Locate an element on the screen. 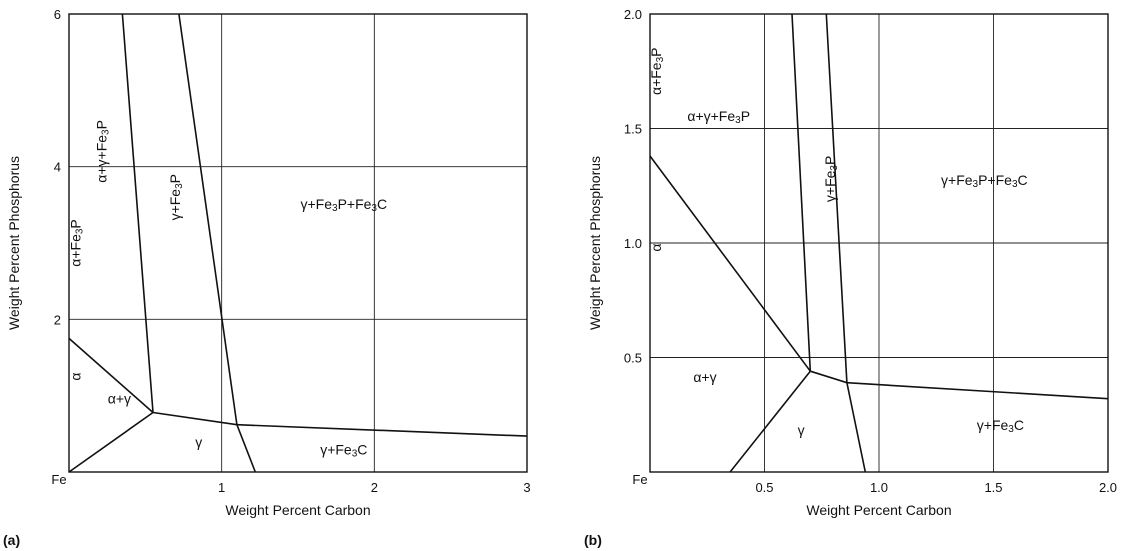 Image resolution: width=1124 pixels, height=551 pixels. x-tick-label: 2.0 is located at coordinates (1108, 487).